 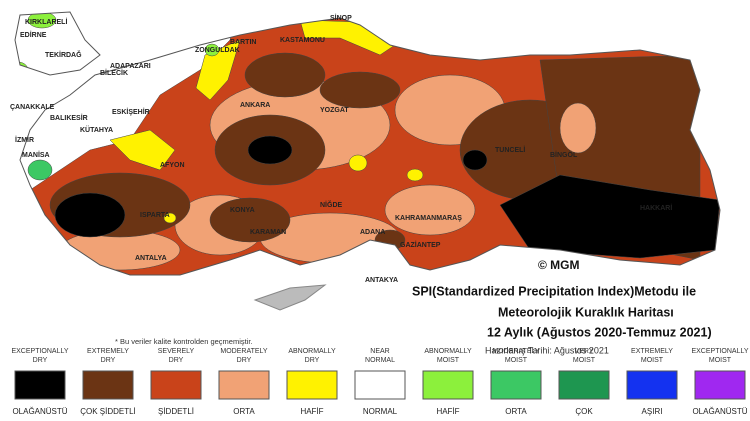 What do you see at coordinates (155, 215) in the screenshot?
I see `city-label: ISPARTA` at bounding box center [155, 215].